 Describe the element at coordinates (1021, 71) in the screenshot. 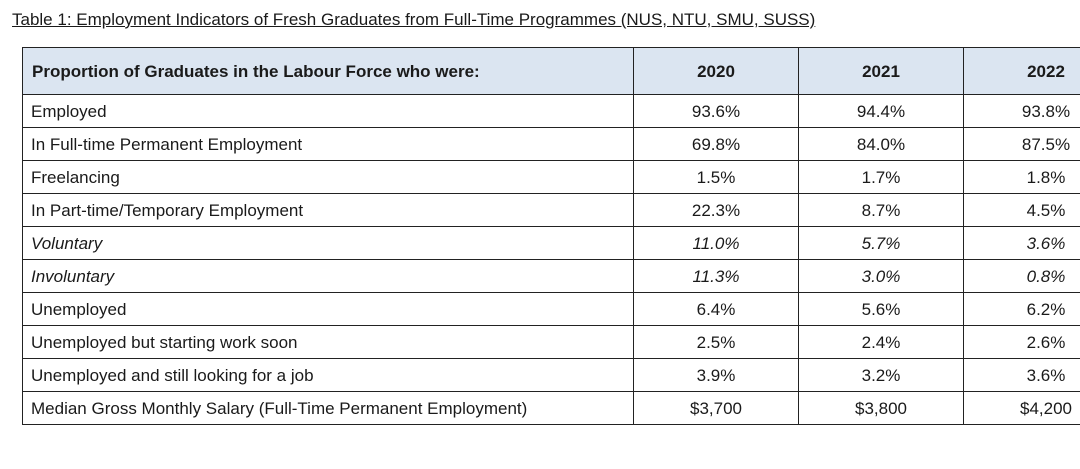

I see `header-year-2022: 2022` at that location.